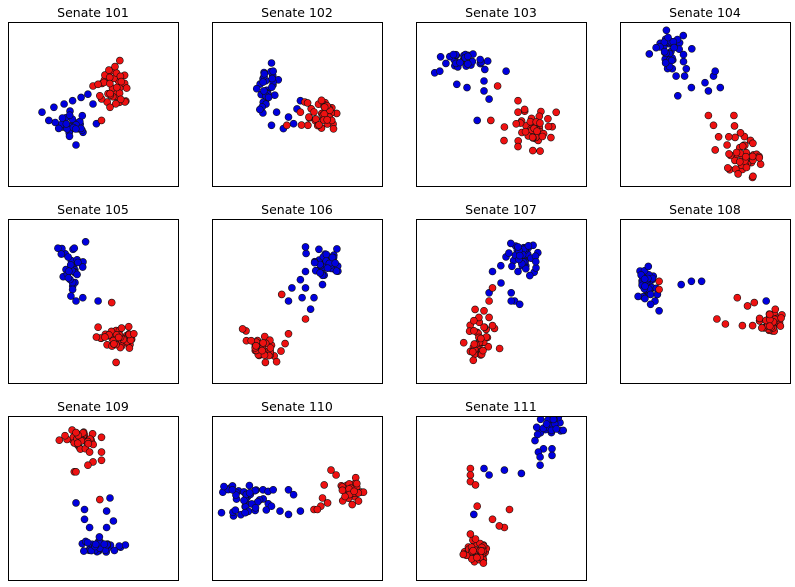 Image resolution: width=795 pixels, height=587 pixels. What do you see at coordinates (93, 293) in the screenshot?
I see `subplot-5: Senate 105` at bounding box center [93, 293].